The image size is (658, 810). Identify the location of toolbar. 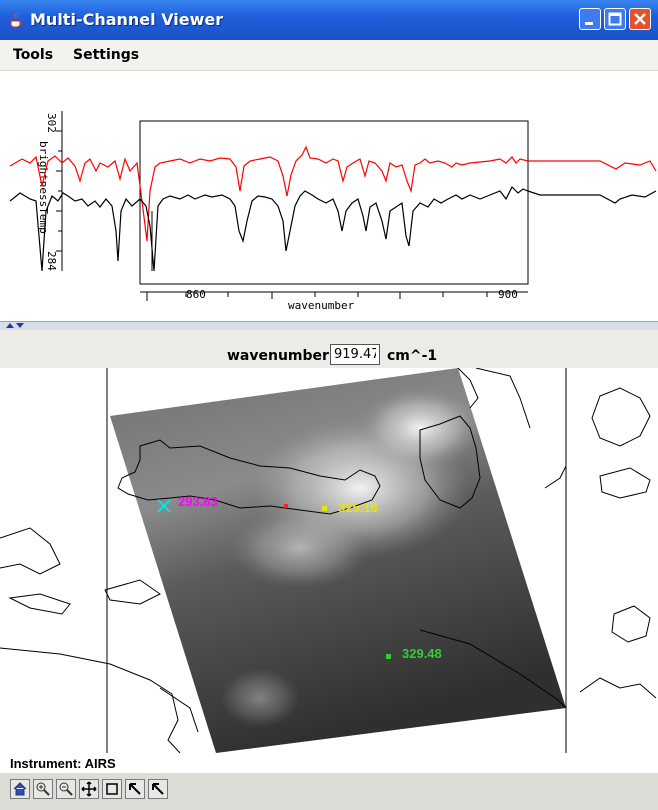
(329, 791).